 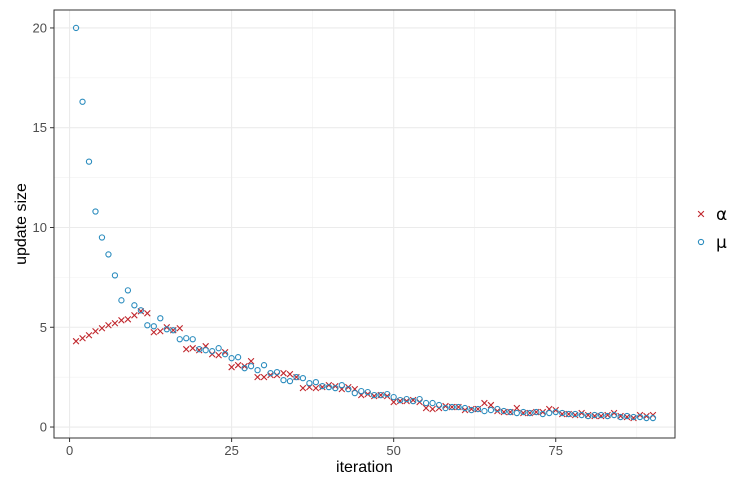 I want to click on y-tick-label: 5, so click(x=43, y=327).